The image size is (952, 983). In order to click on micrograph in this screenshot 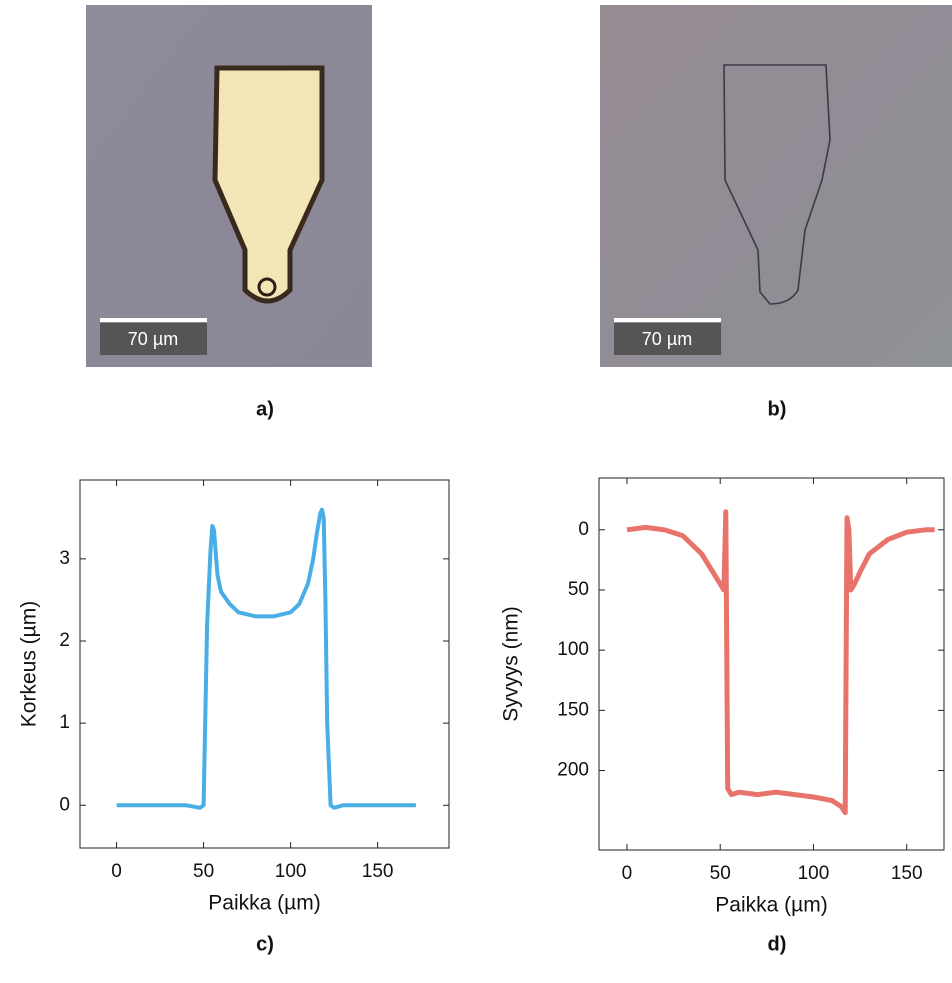, I will do `click(776, 186)`.